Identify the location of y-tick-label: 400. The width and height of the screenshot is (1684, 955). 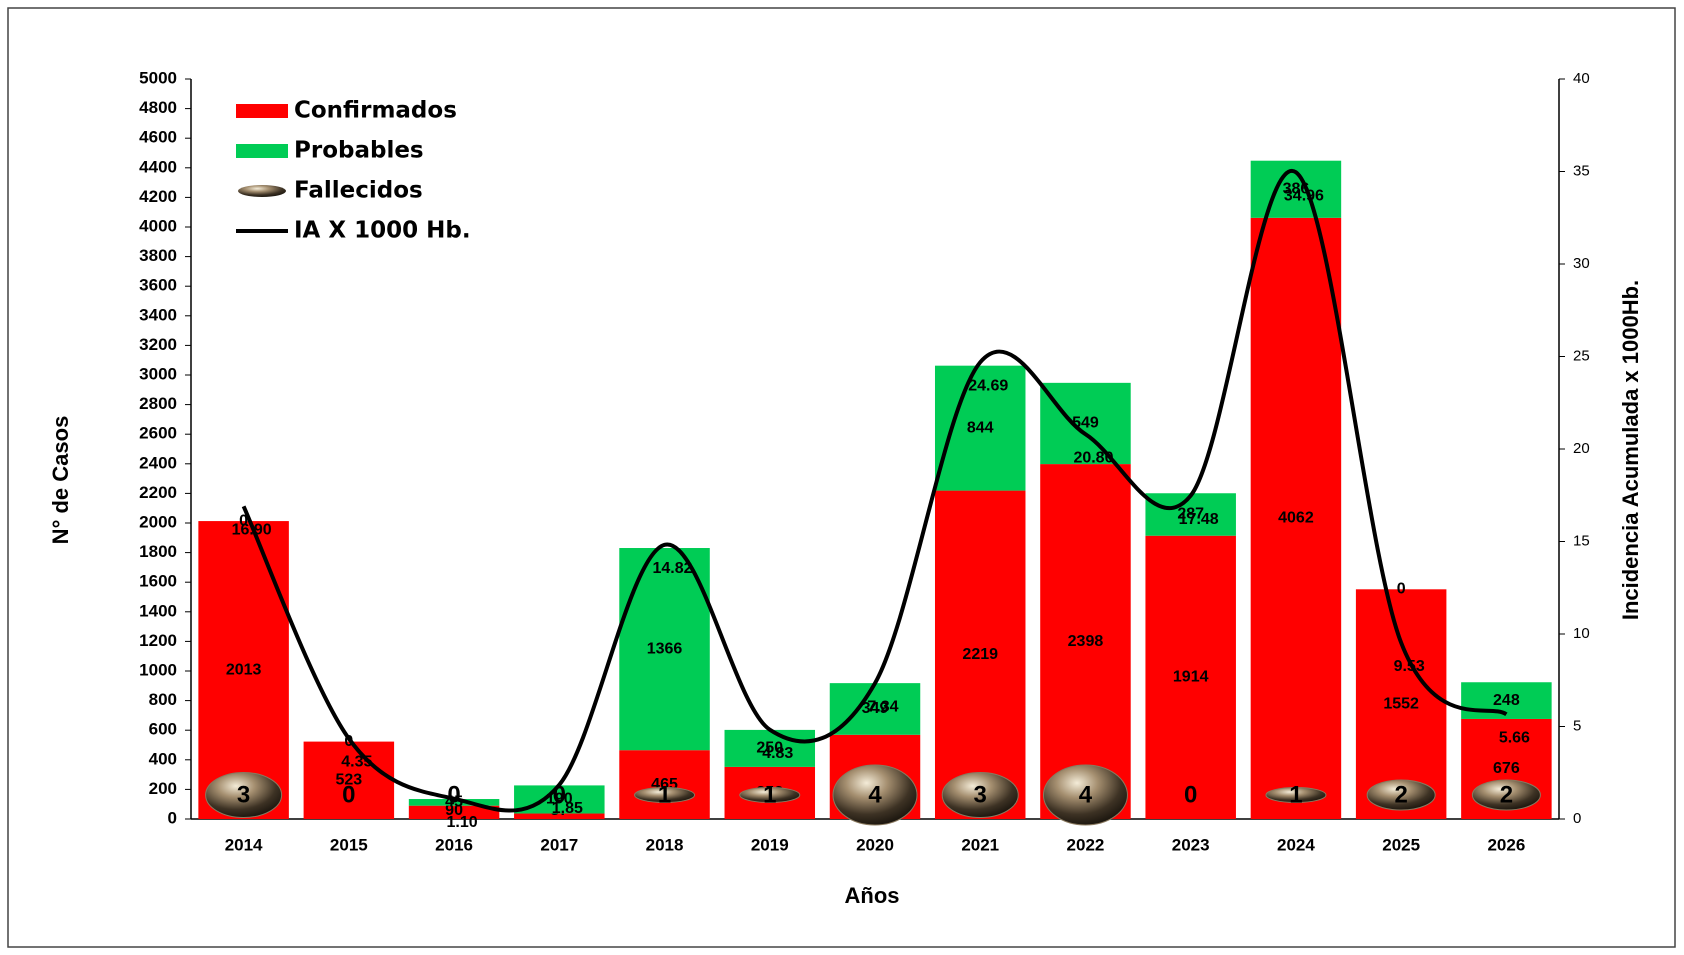
(163, 758).